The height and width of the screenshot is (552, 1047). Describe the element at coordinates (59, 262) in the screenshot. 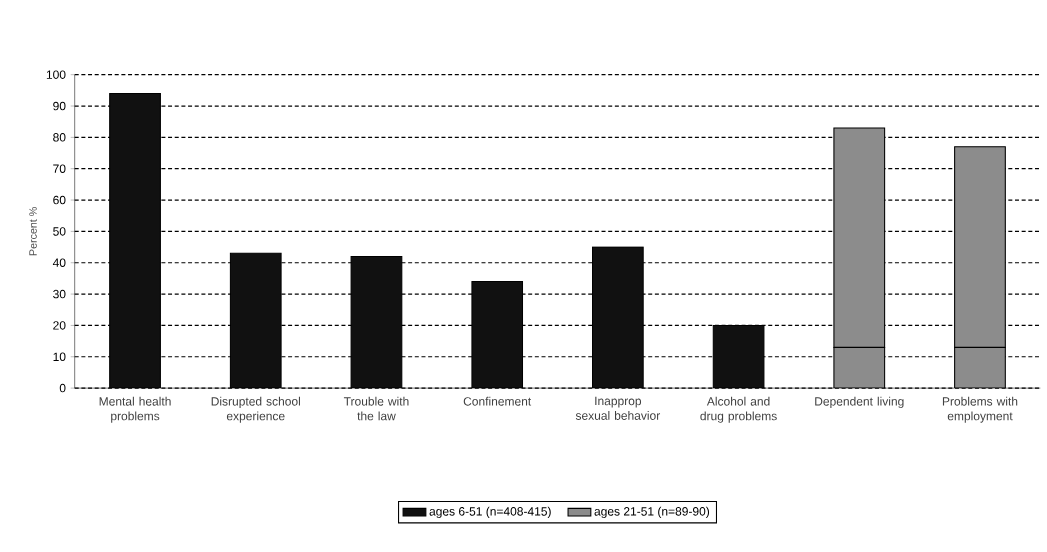

I see `y-tick-label: 40` at that location.